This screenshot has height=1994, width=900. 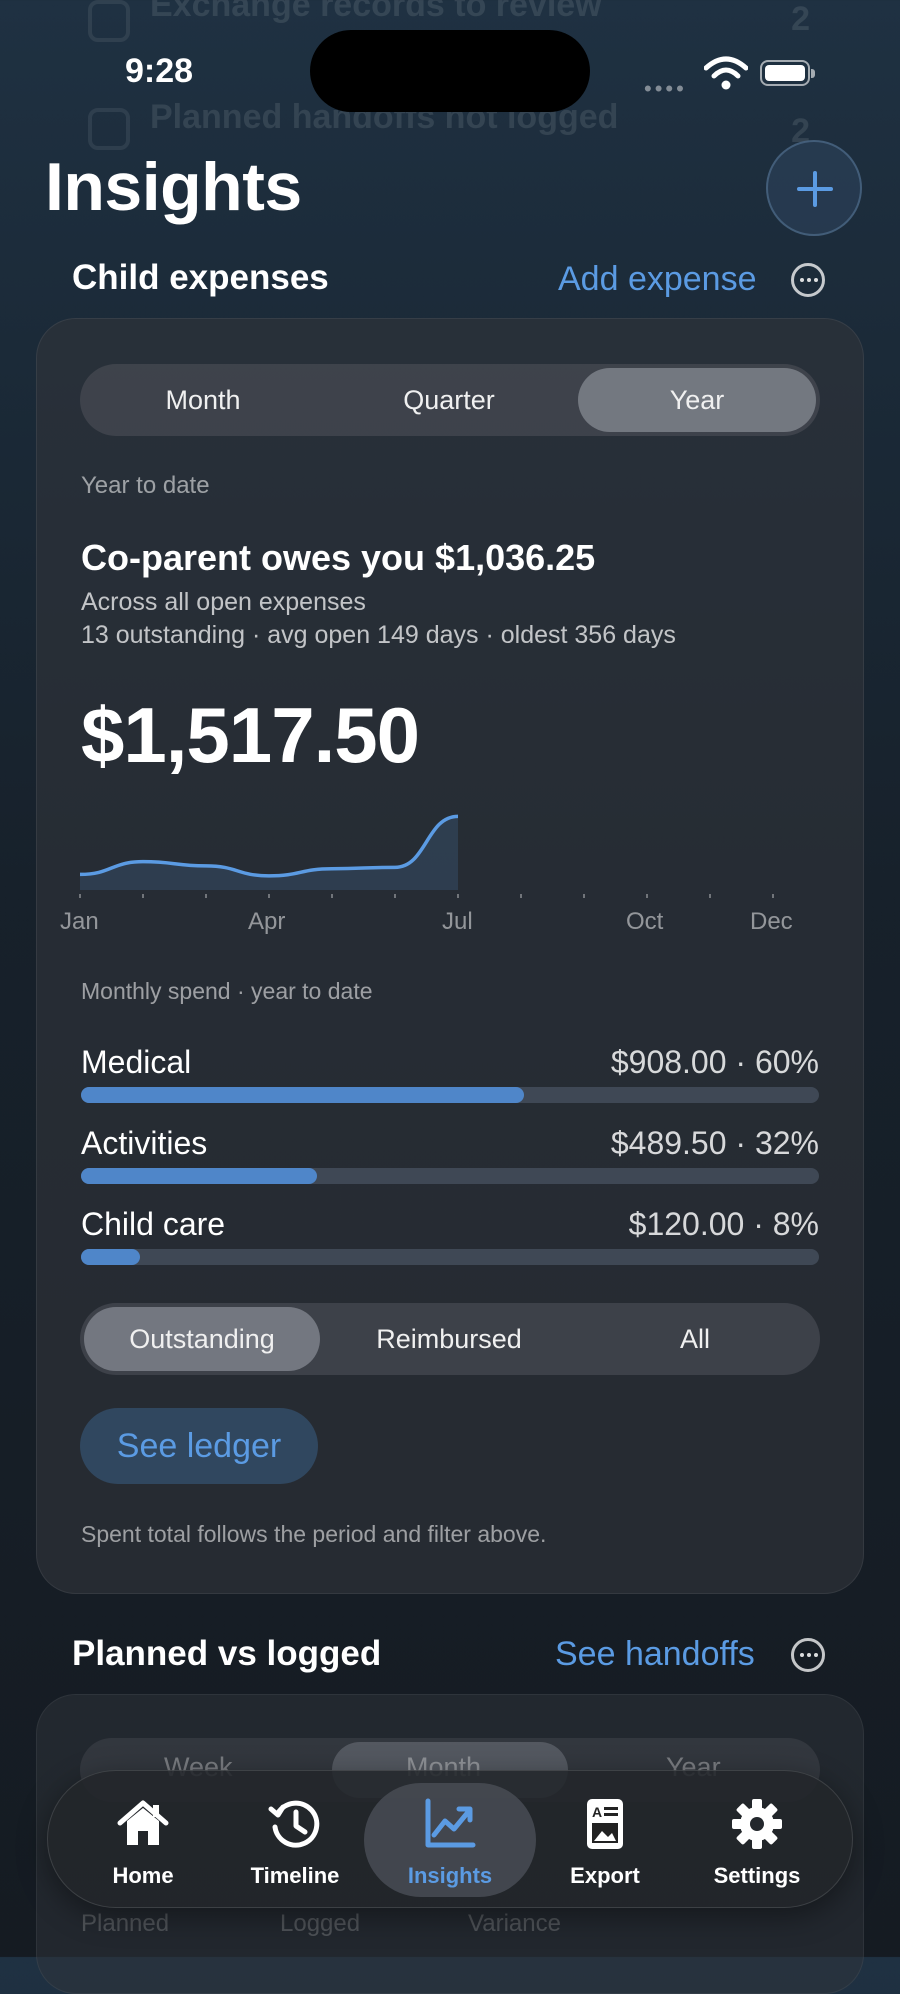 I want to click on column-logged: Logged, so click(x=320, y=1923).